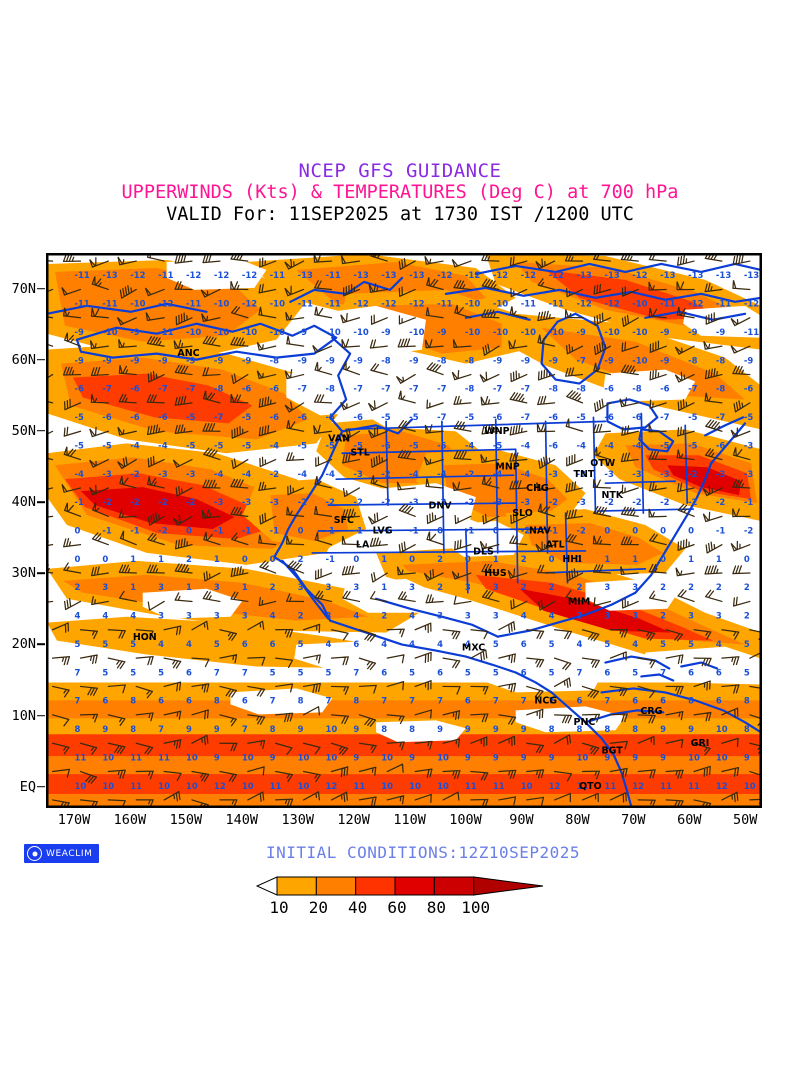  What do you see at coordinates (23, 359) in the screenshot?
I see `y-axis-tick-label: 60N` at bounding box center [23, 359].